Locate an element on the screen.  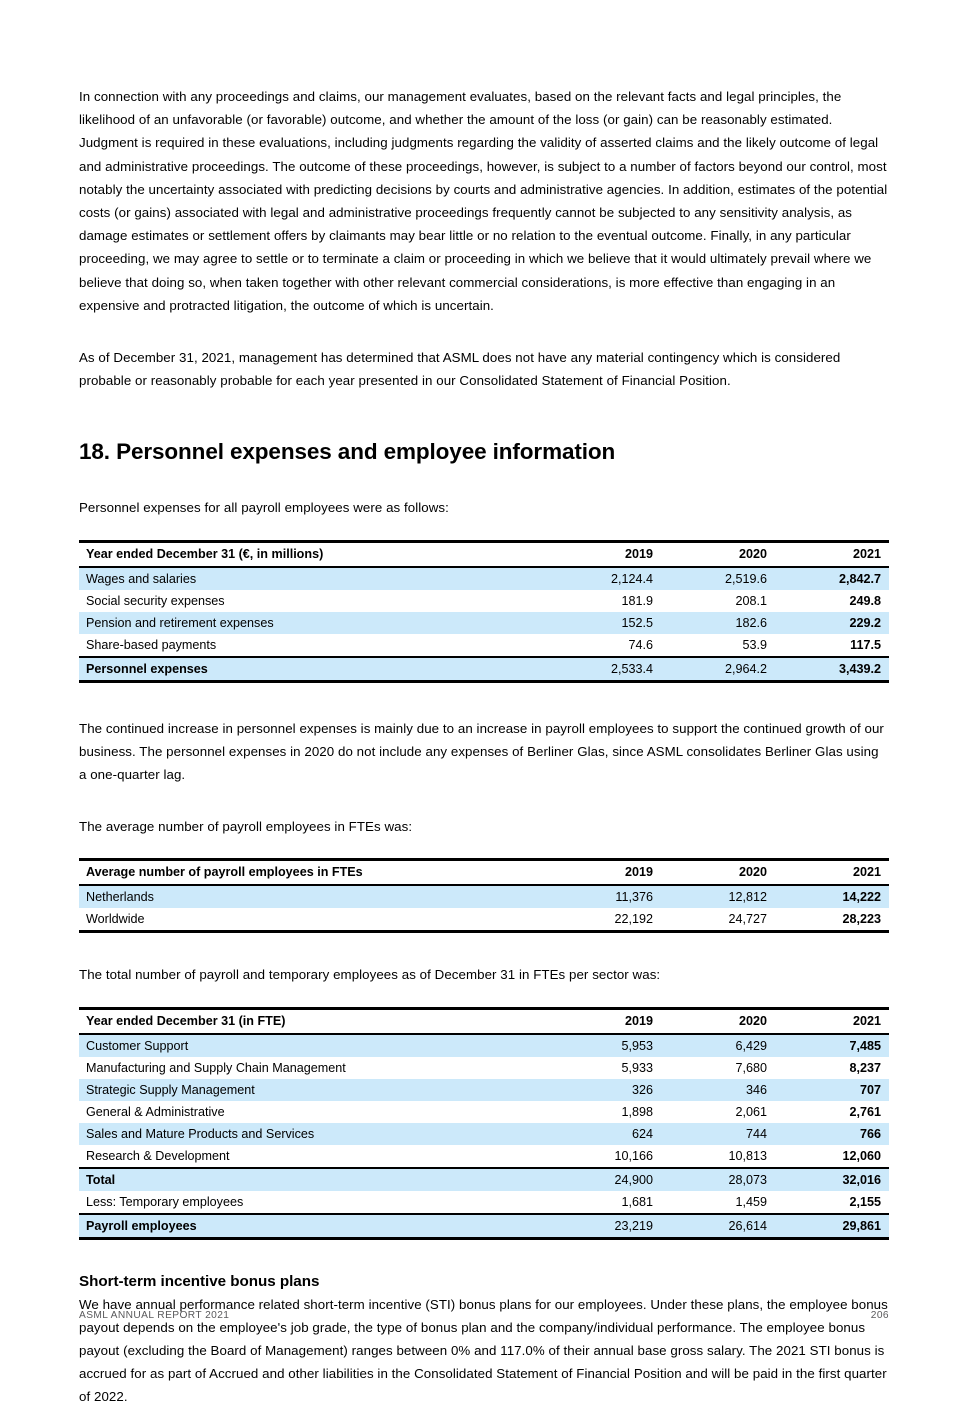
row-label: Research & Development is located at coordinates (313, 1156).